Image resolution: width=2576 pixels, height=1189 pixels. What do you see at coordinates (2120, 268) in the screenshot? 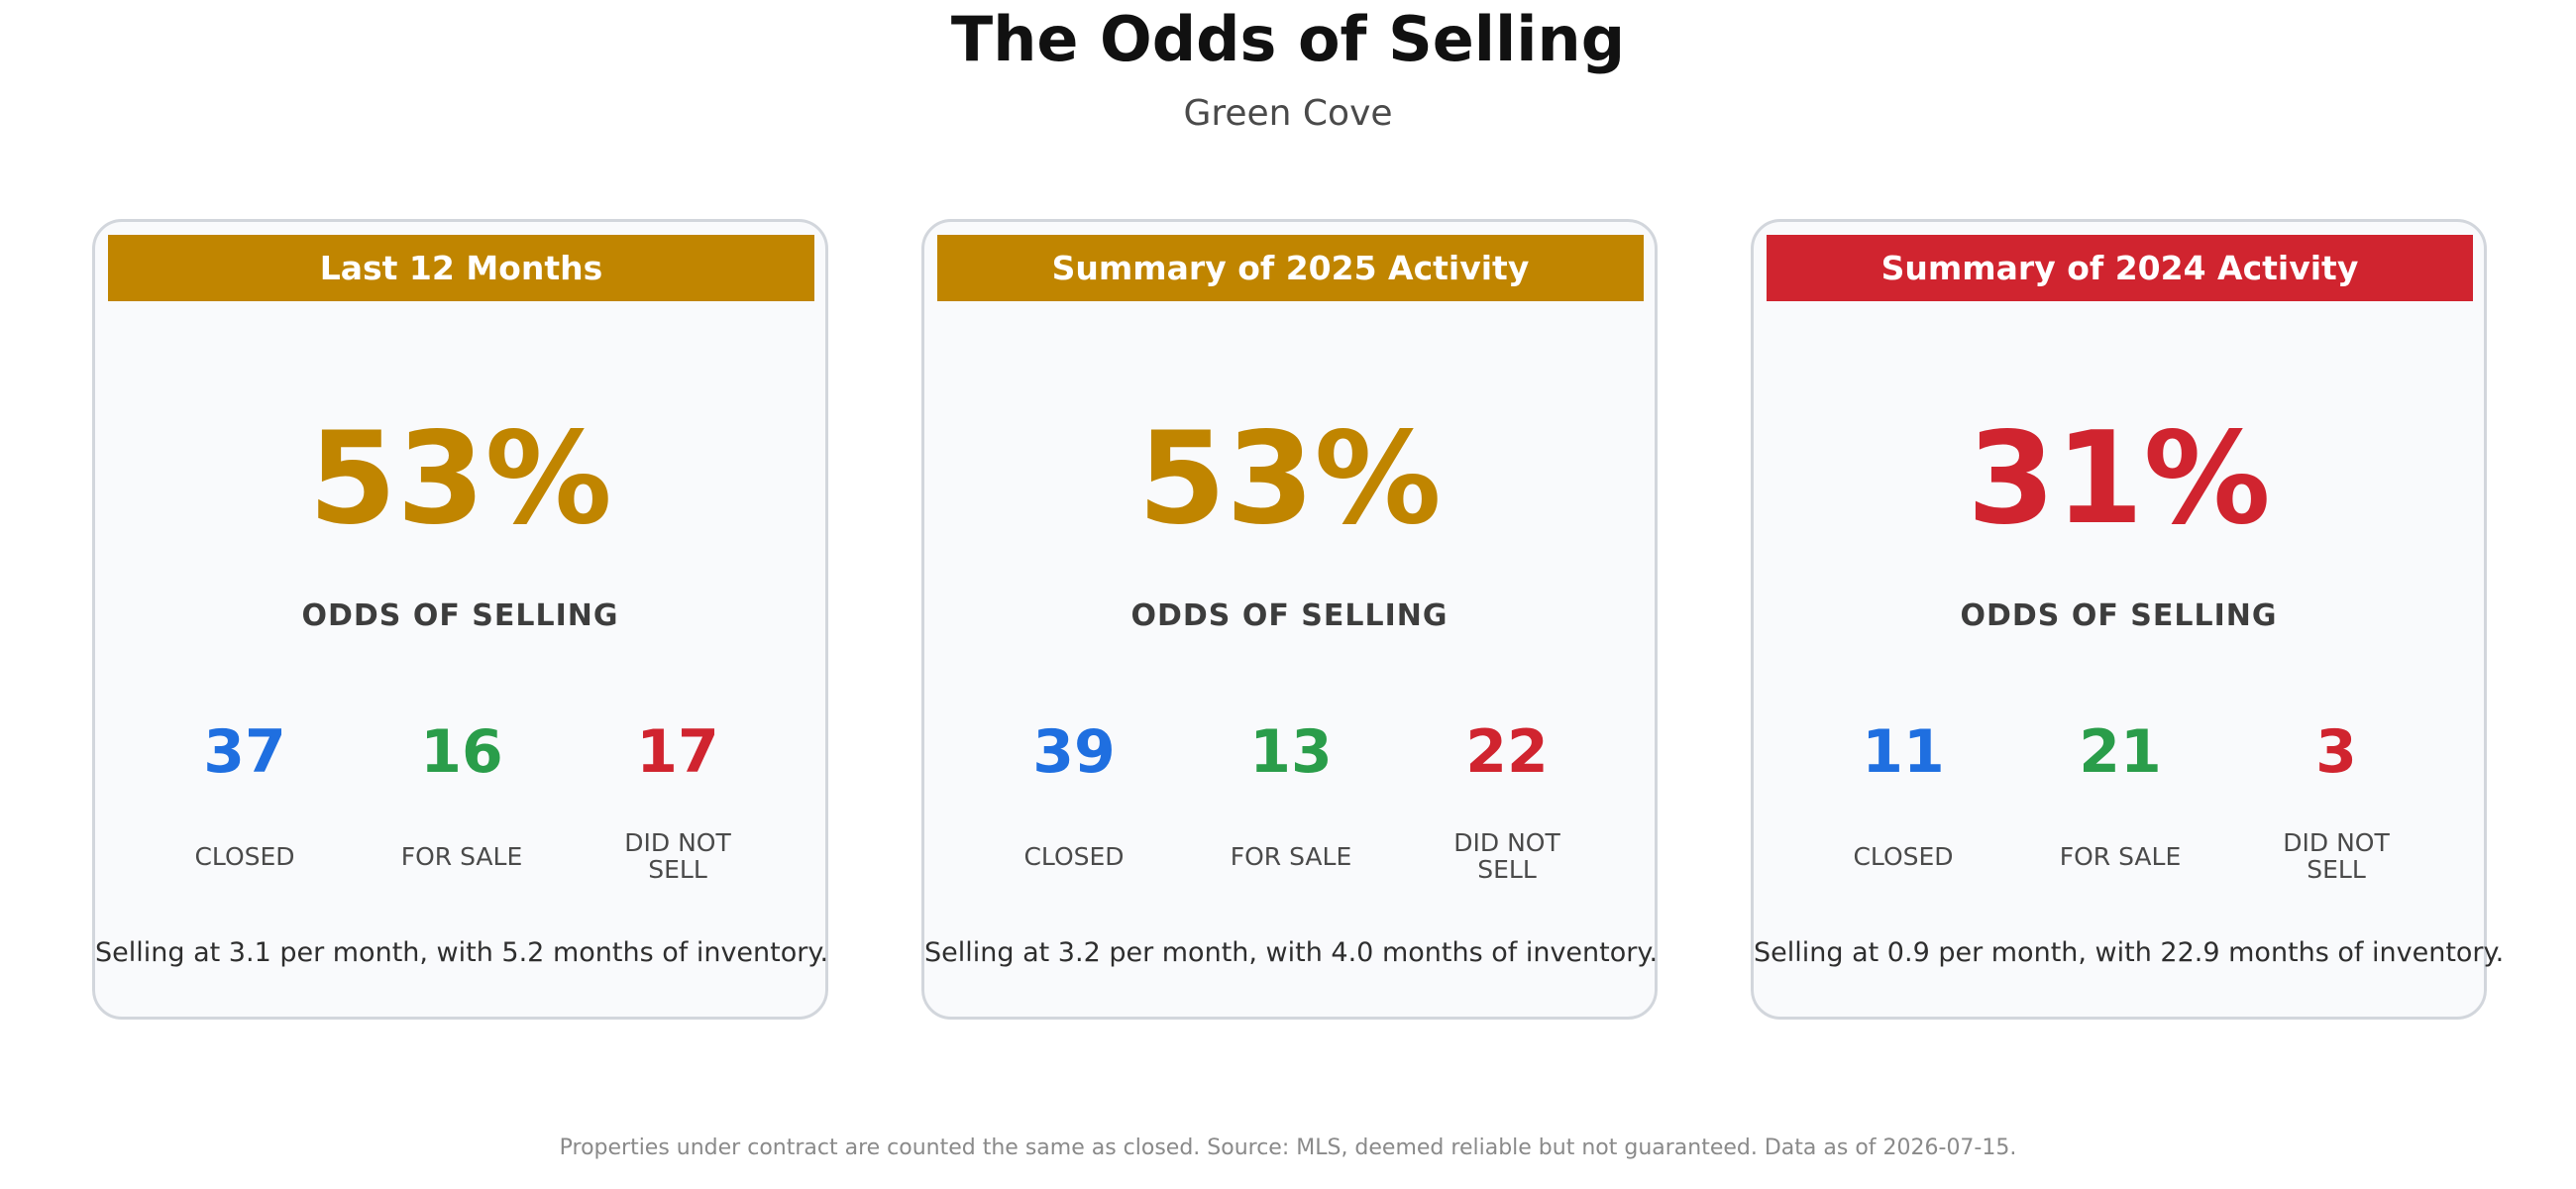
I see `card-header: Summary of 2024 Activity` at bounding box center [2120, 268].